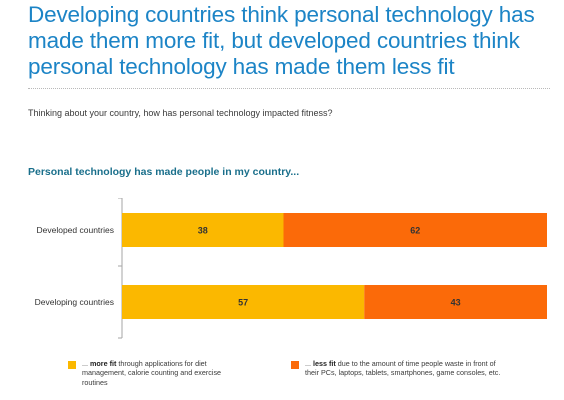 The width and height of the screenshot is (564, 400). What do you see at coordinates (74, 302) in the screenshot?
I see `category-label-1: Developing countries` at bounding box center [74, 302].